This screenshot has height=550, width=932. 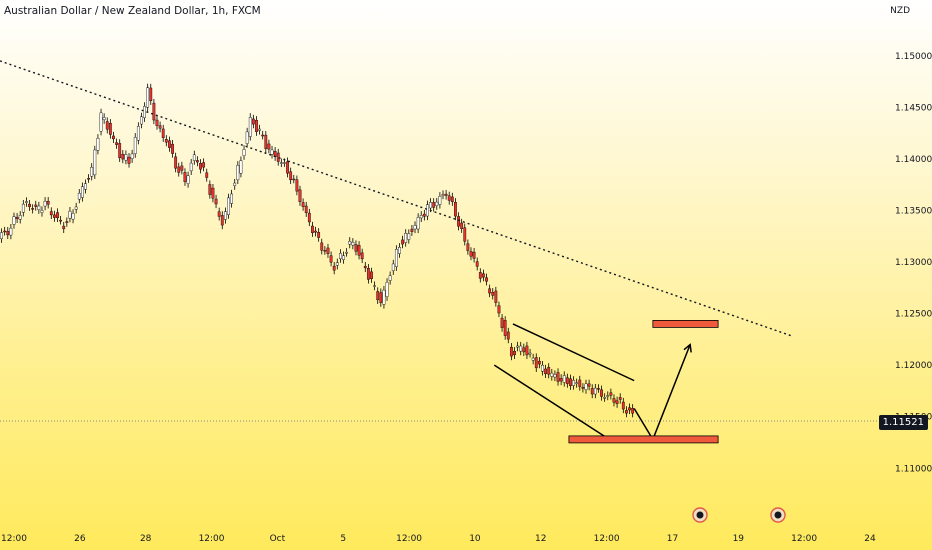 What do you see at coordinates (672, 539) in the screenshot?
I see `x-tick-label: 17` at bounding box center [672, 539].